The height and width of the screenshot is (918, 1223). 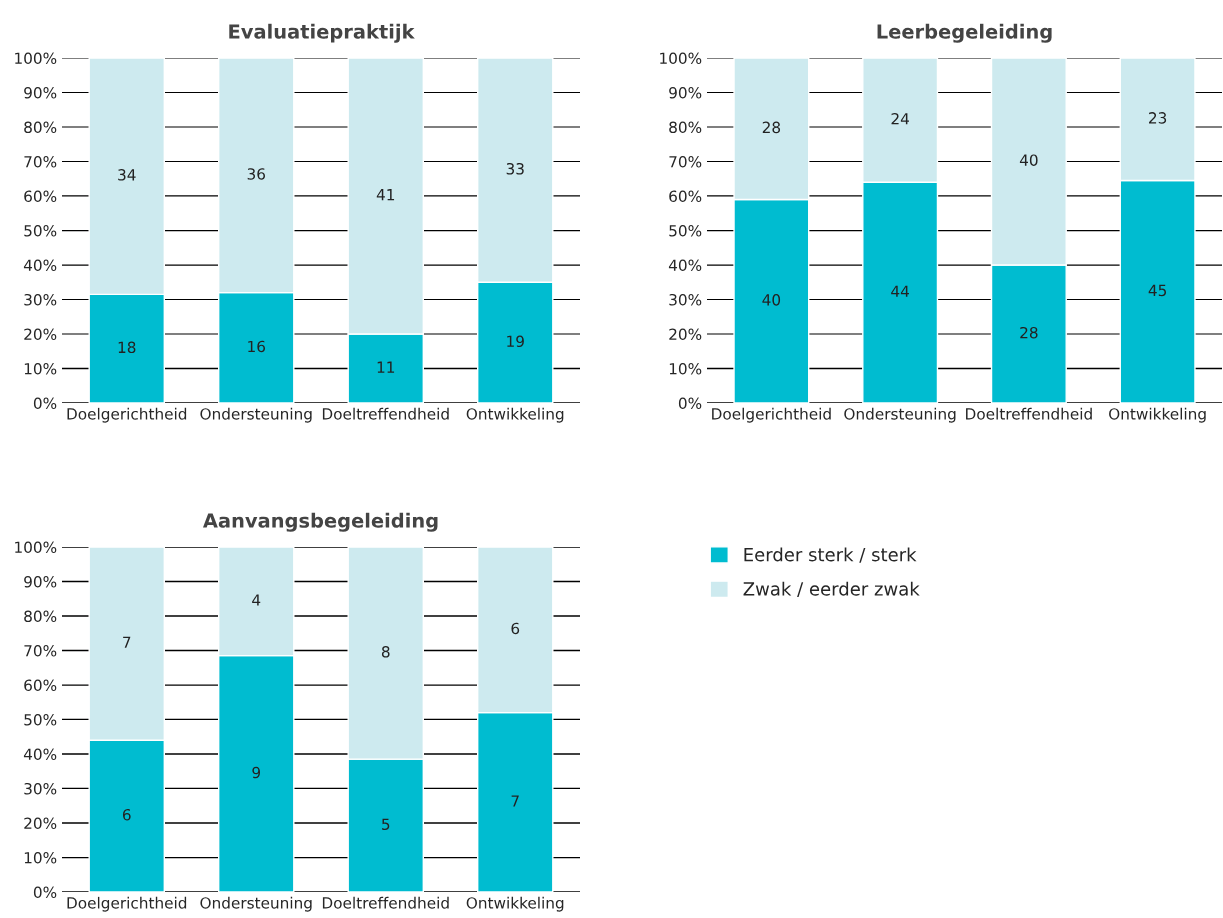 What do you see at coordinates (900, 118) in the screenshot?
I see `annotation: 24` at bounding box center [900, 118].